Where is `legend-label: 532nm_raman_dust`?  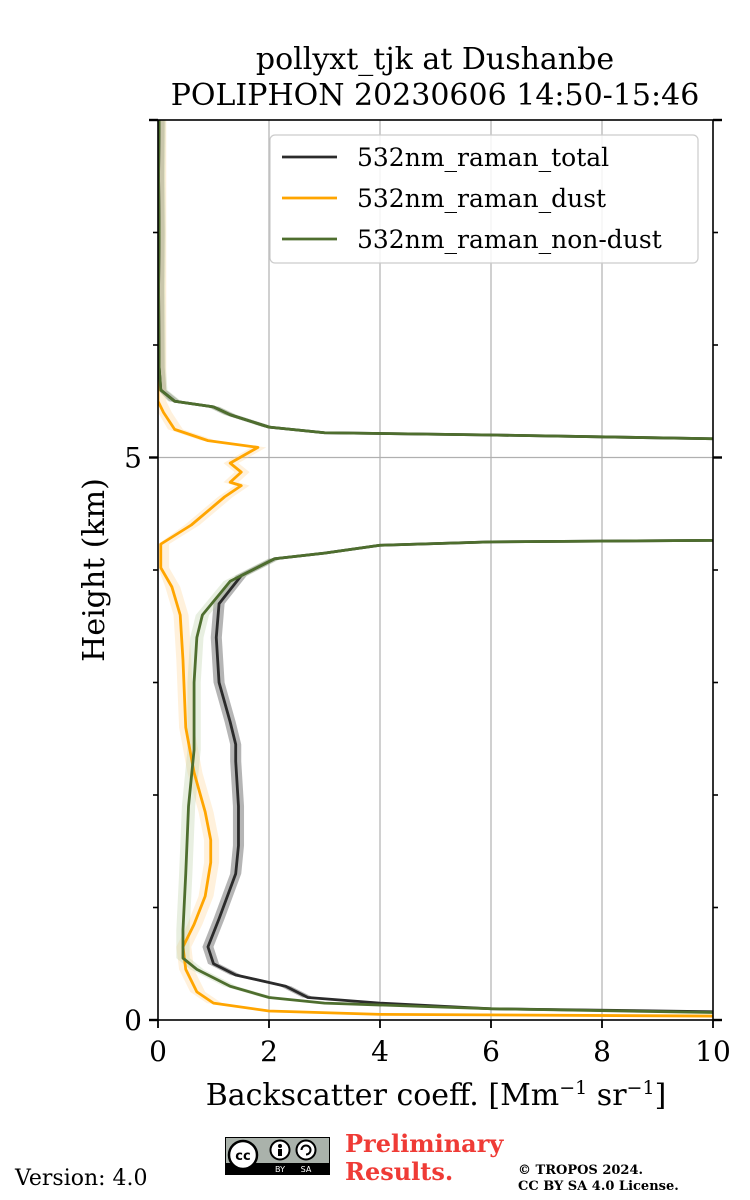 legend-label: 532nm_raman_dust is located at coordinates (481, 198).